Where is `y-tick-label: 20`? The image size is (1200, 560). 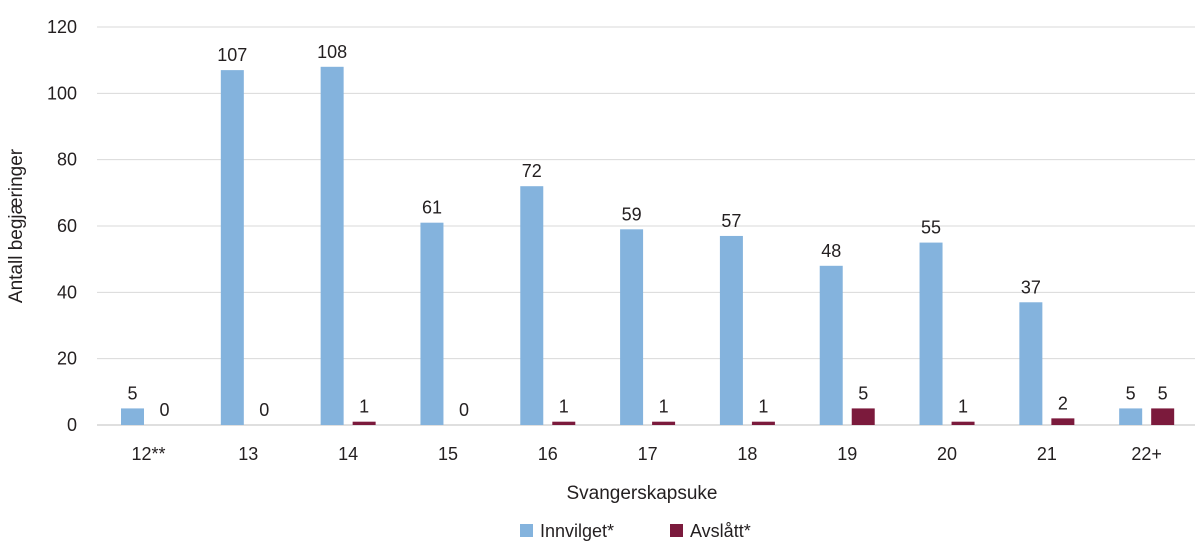
y-tick-label: 20 is located at coordinates (67, 359).